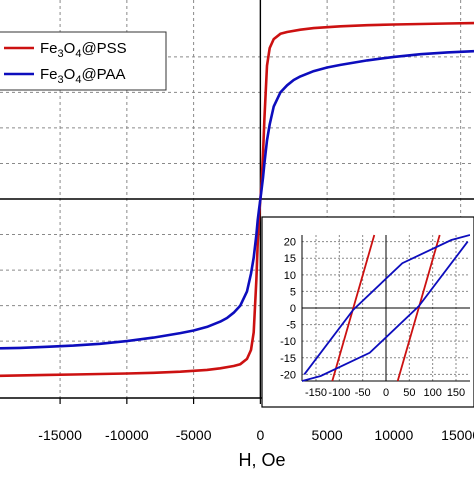 The image size is (474, 479). Describe the element at coordinates (293, 309) in the screenshot. I see `inset-y-tick-label: 0` at that location.